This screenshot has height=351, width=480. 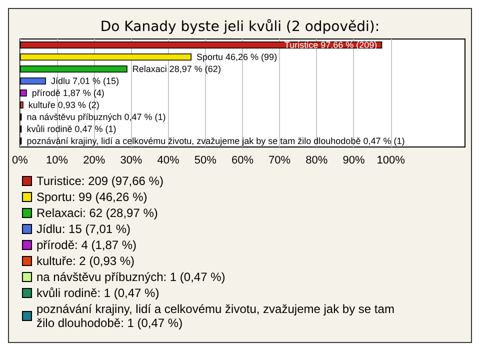 I want to click on legend-label: Jídlu: 15 (7,01 %), so click(x=83, y=229).